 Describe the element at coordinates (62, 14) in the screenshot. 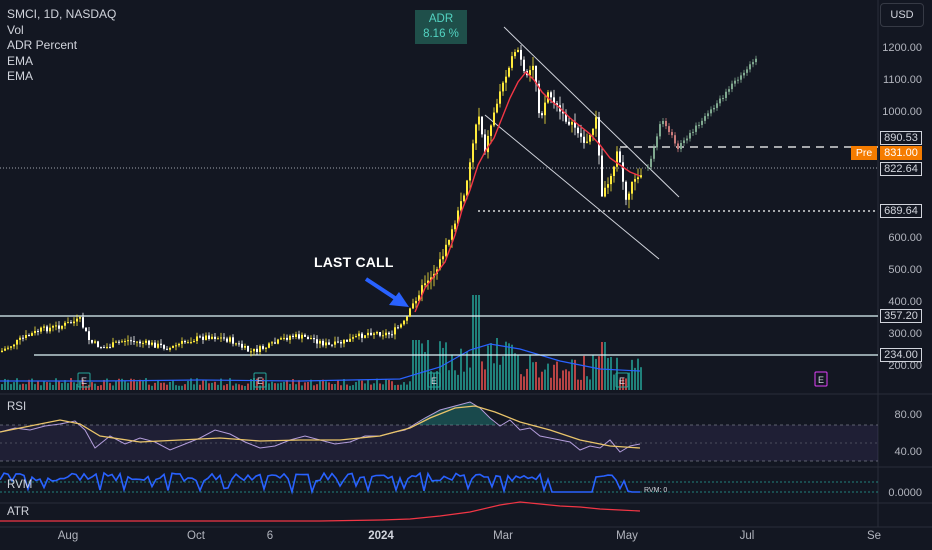

I see `symbol-label: SMCI, 1D, NASDAQ` at that location.